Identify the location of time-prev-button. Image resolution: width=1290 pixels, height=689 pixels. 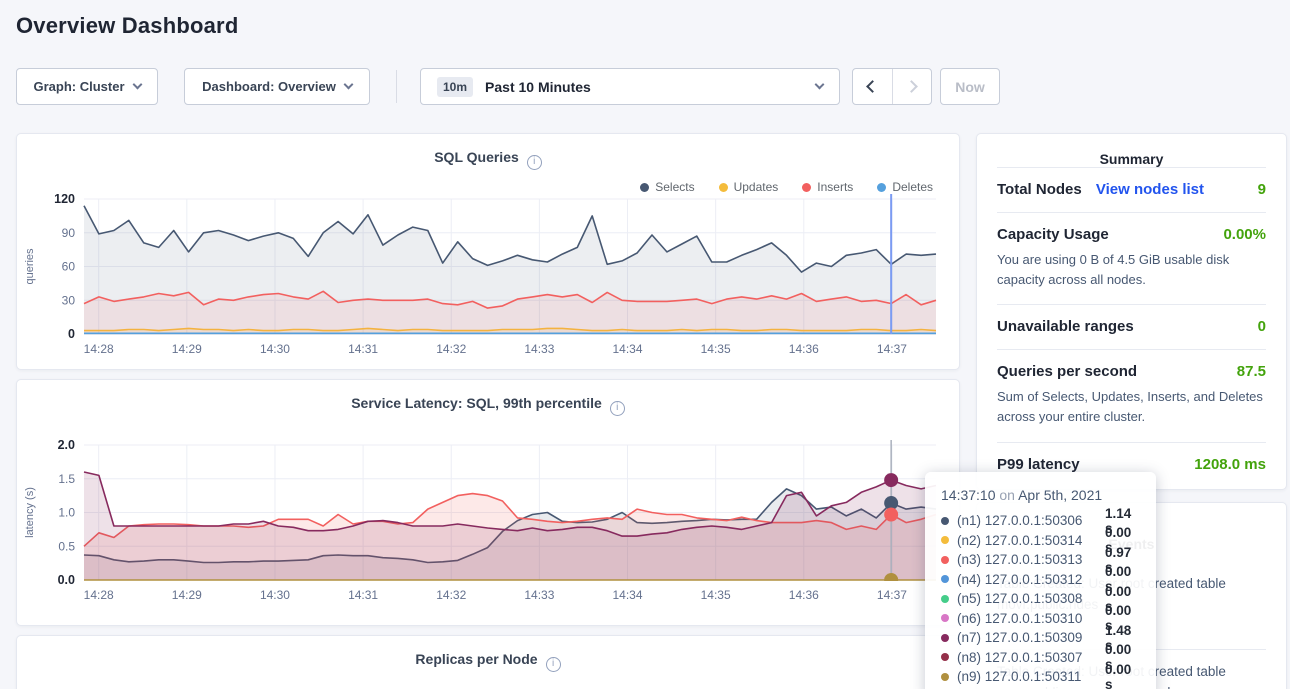
(872, 86).